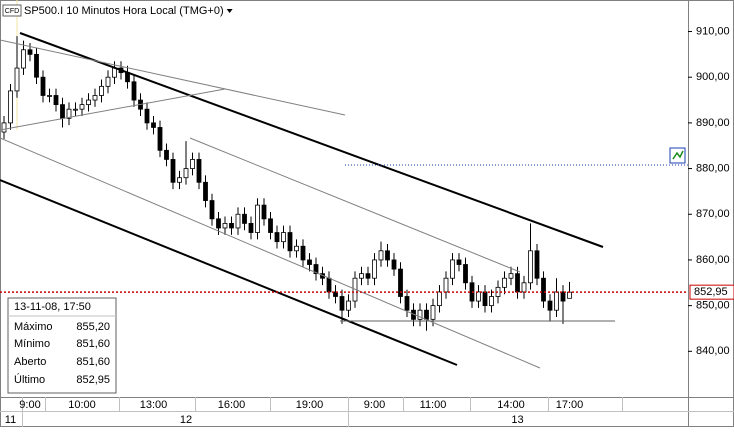 The image size is (734, 432). I want to click on y-tick-label: 850,00, so click(713, 306).